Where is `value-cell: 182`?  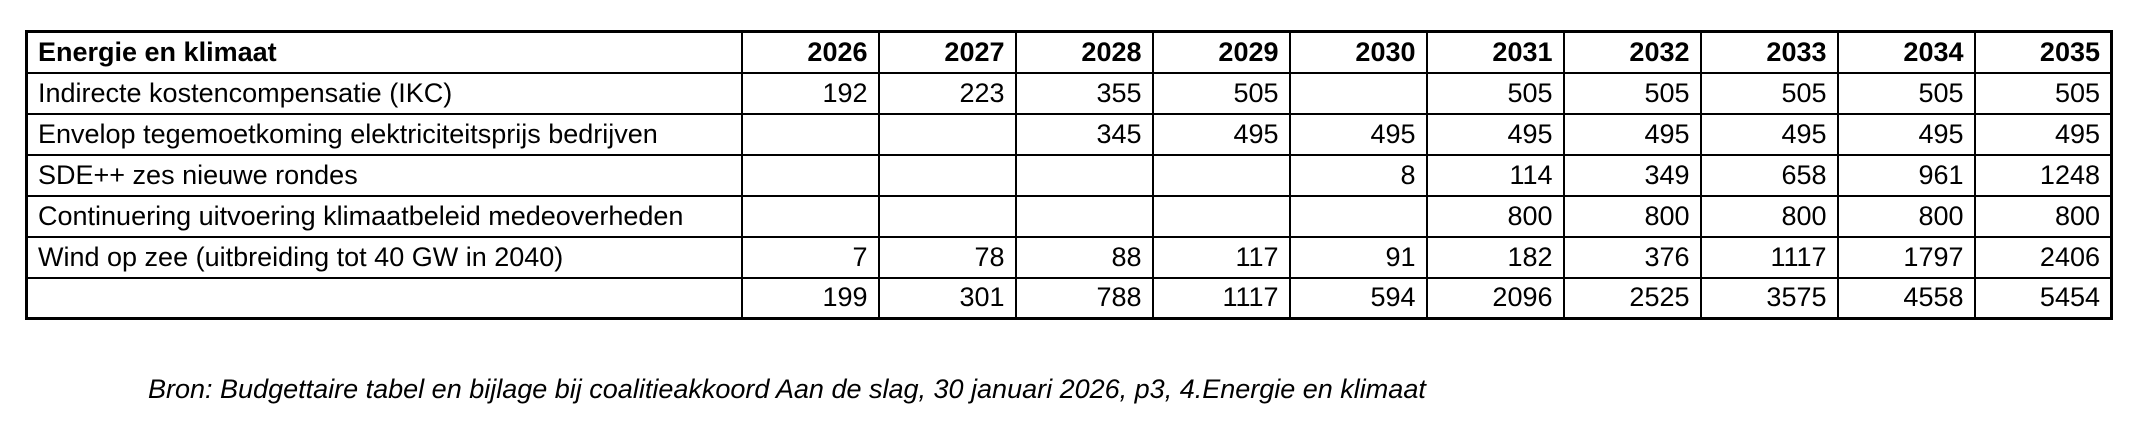
value-cell: 182 is located at coordinates (1495, 257).